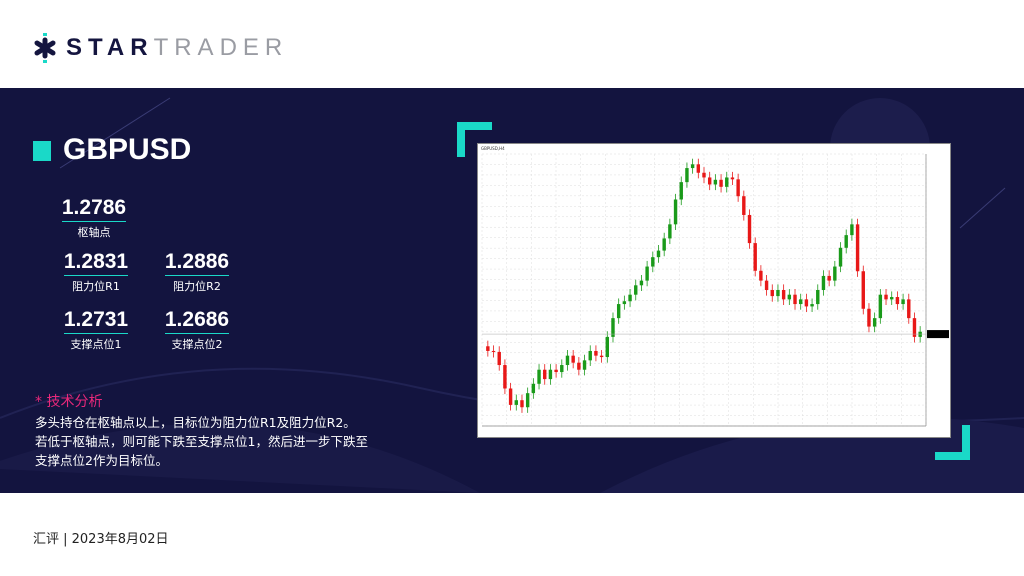 The height and width of the screenshot is (576, 1024). I want to click on s1-level: 1.2731 支撑点位1, so click(96, 330).